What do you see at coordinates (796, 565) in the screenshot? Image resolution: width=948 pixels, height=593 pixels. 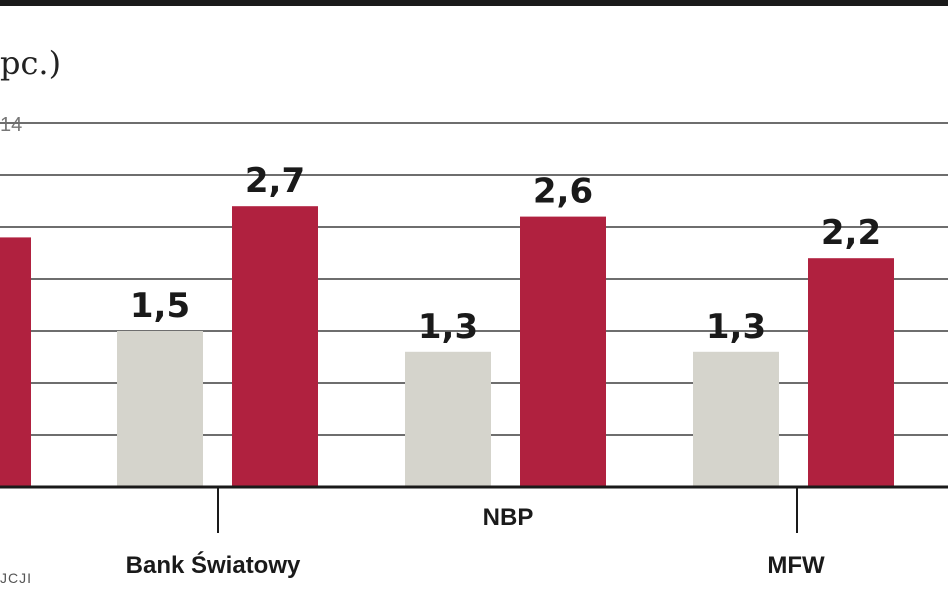 I see `category-label: MFW` at bounding box center [796, 565].